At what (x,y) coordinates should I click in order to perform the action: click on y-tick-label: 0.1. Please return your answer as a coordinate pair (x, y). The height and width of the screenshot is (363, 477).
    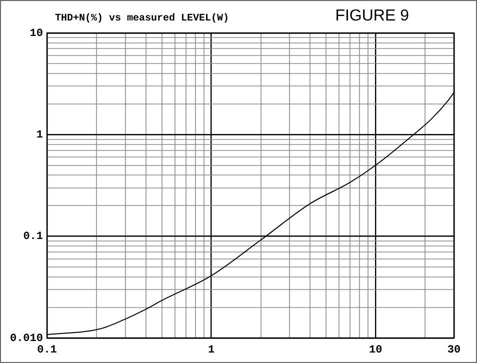
    Looking at the image, I should click on (33, 237).